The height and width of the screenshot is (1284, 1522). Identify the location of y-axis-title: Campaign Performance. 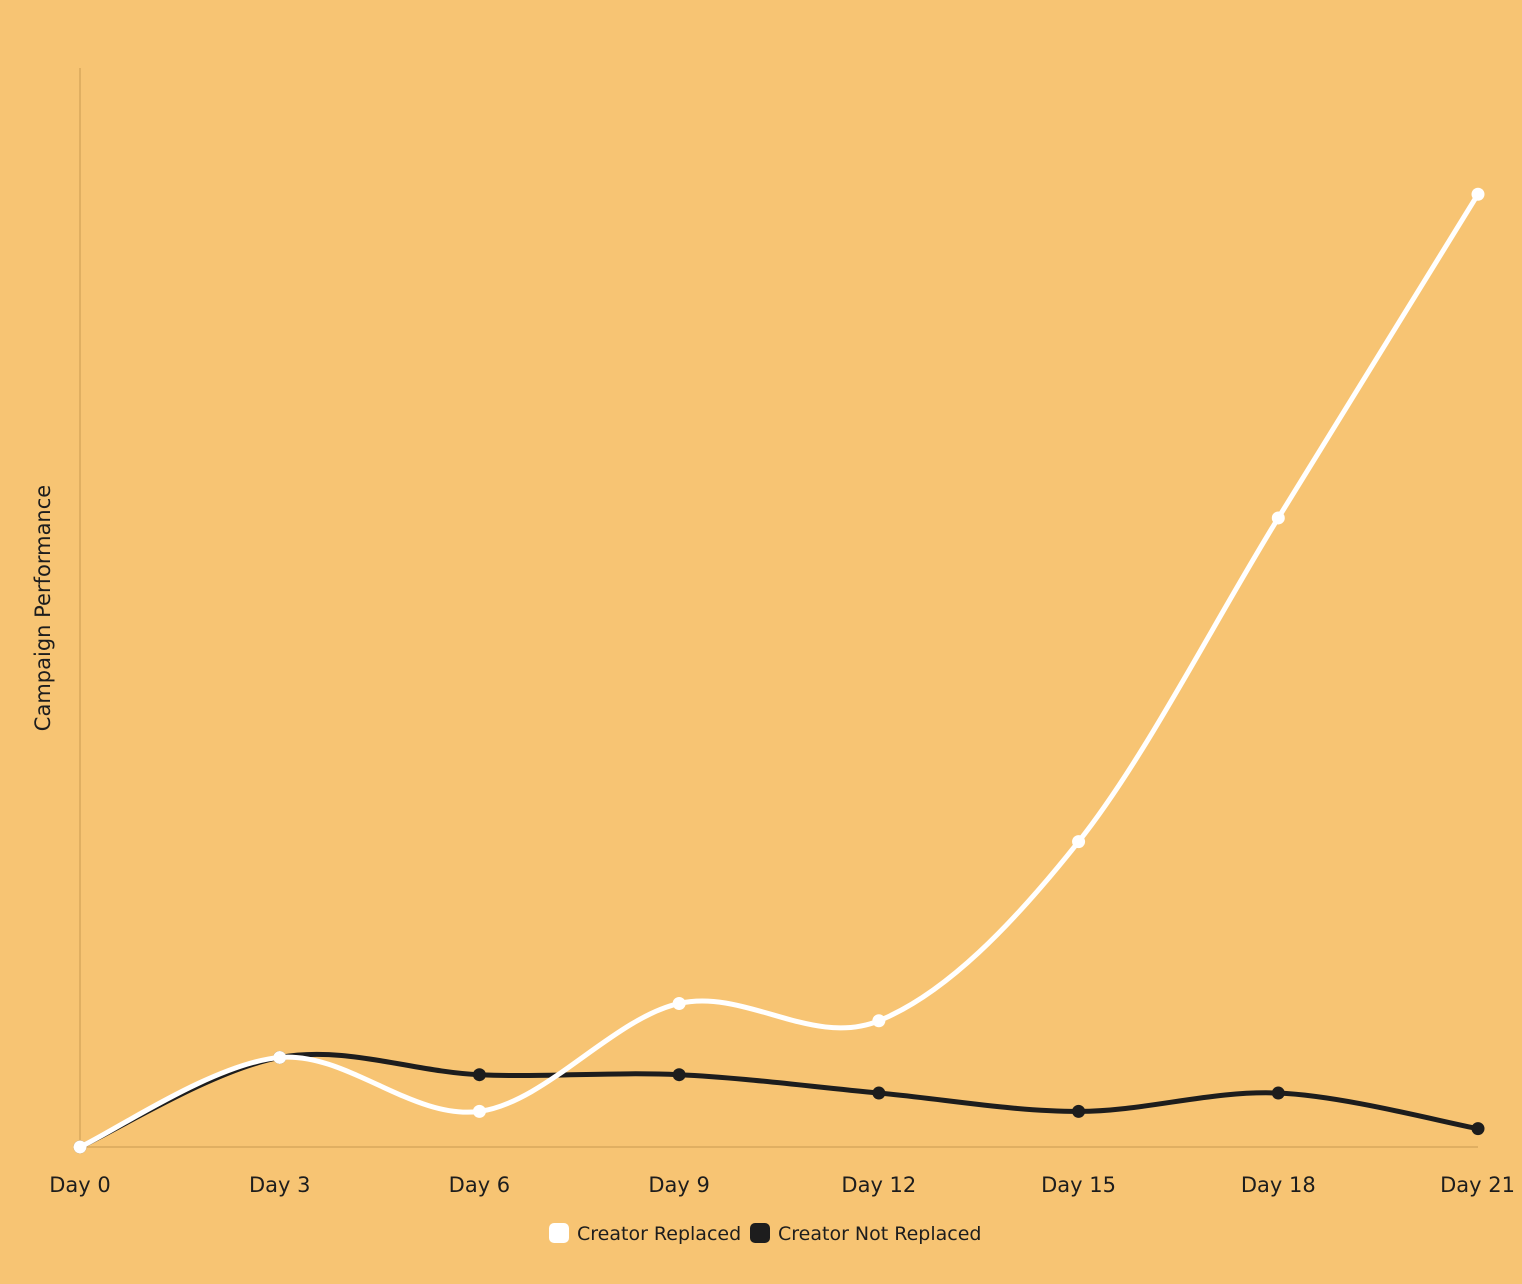
(43, 608).